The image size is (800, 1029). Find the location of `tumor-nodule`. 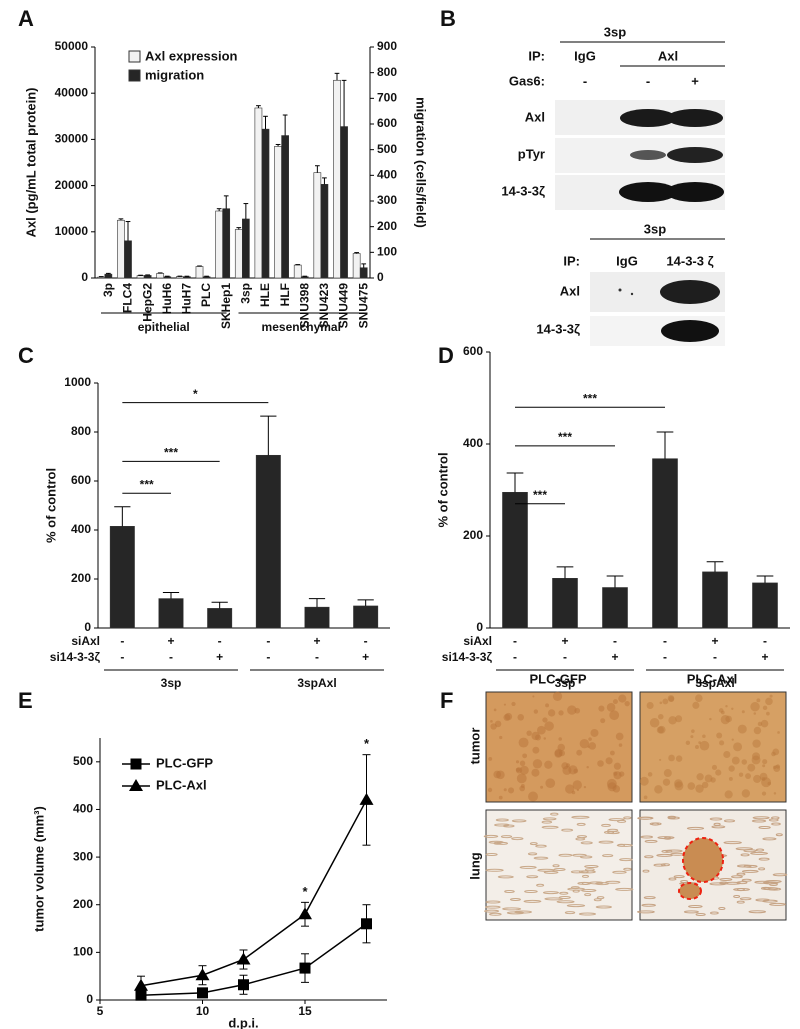

tumor-nodule is located at coordinates (703, 860).